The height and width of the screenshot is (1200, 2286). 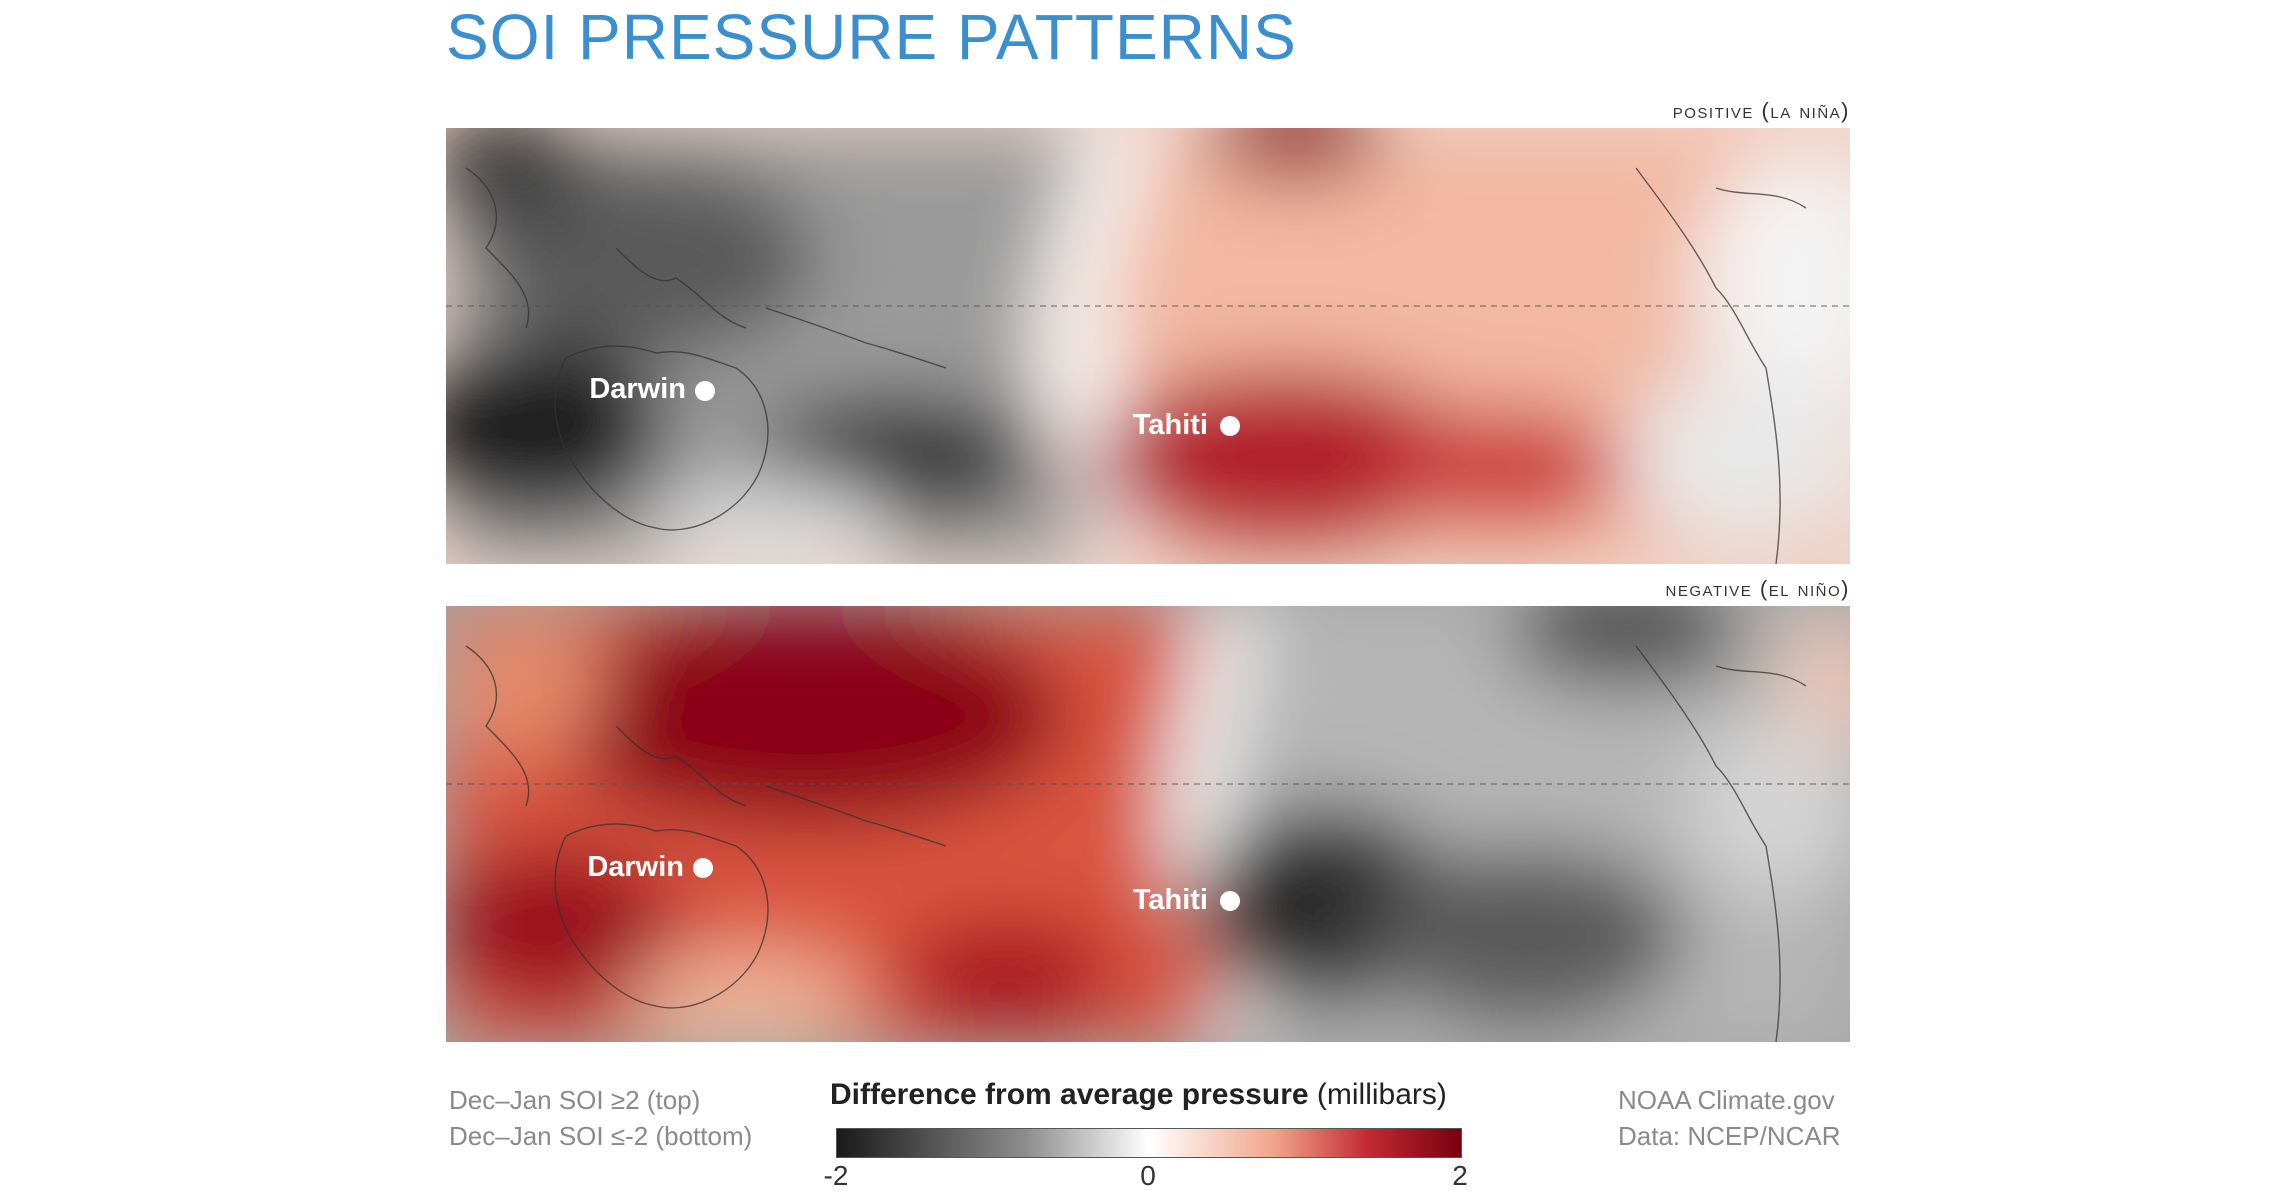 I want to click on footer-note-bottom: Dec–Jan SOI ≤-2 (bottom), so click(x=601, y=1136).